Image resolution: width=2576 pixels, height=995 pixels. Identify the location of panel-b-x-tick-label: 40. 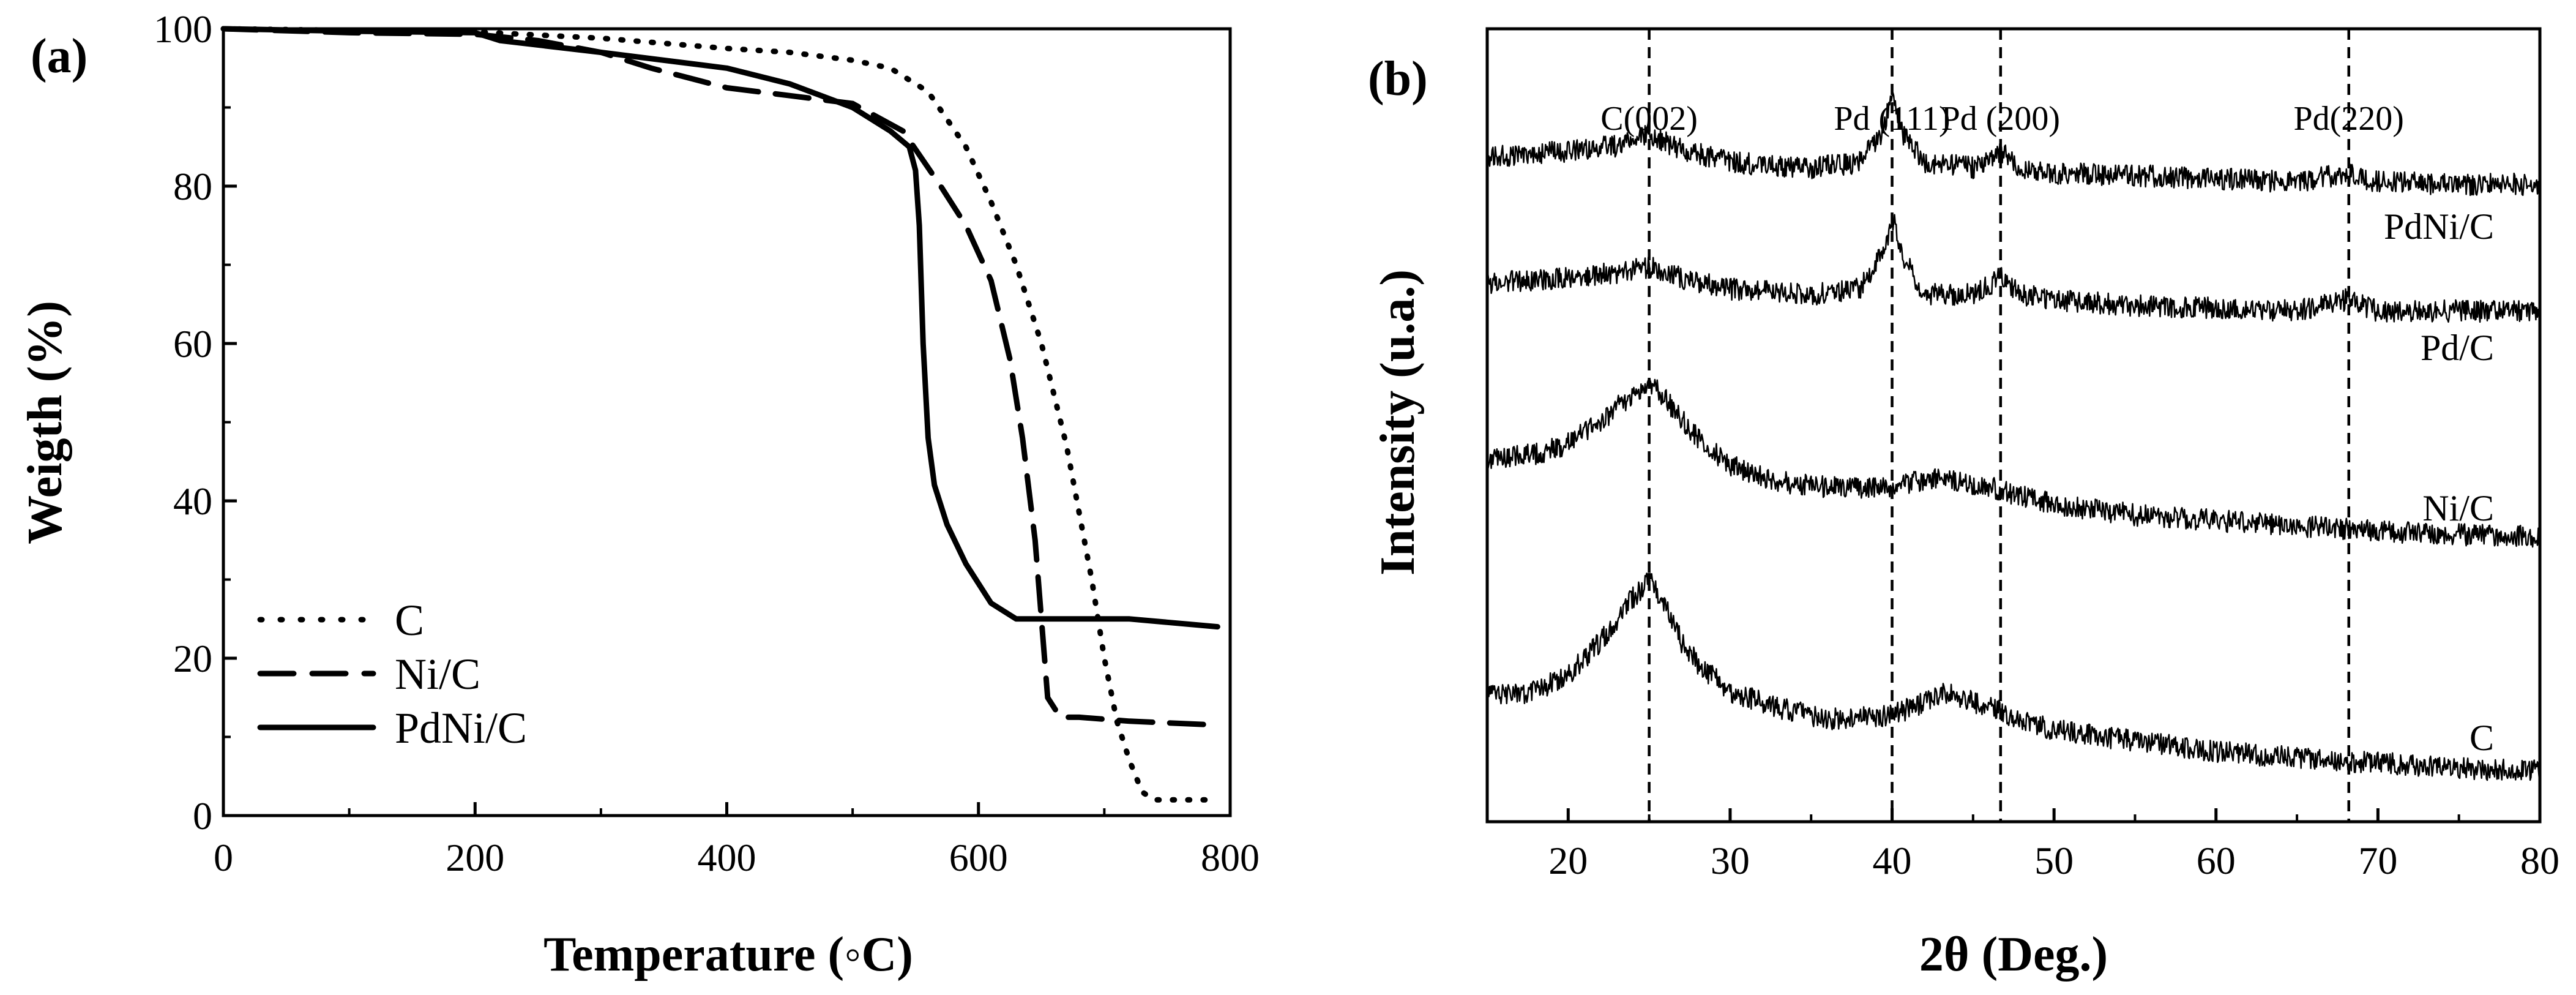
(1893, 861).